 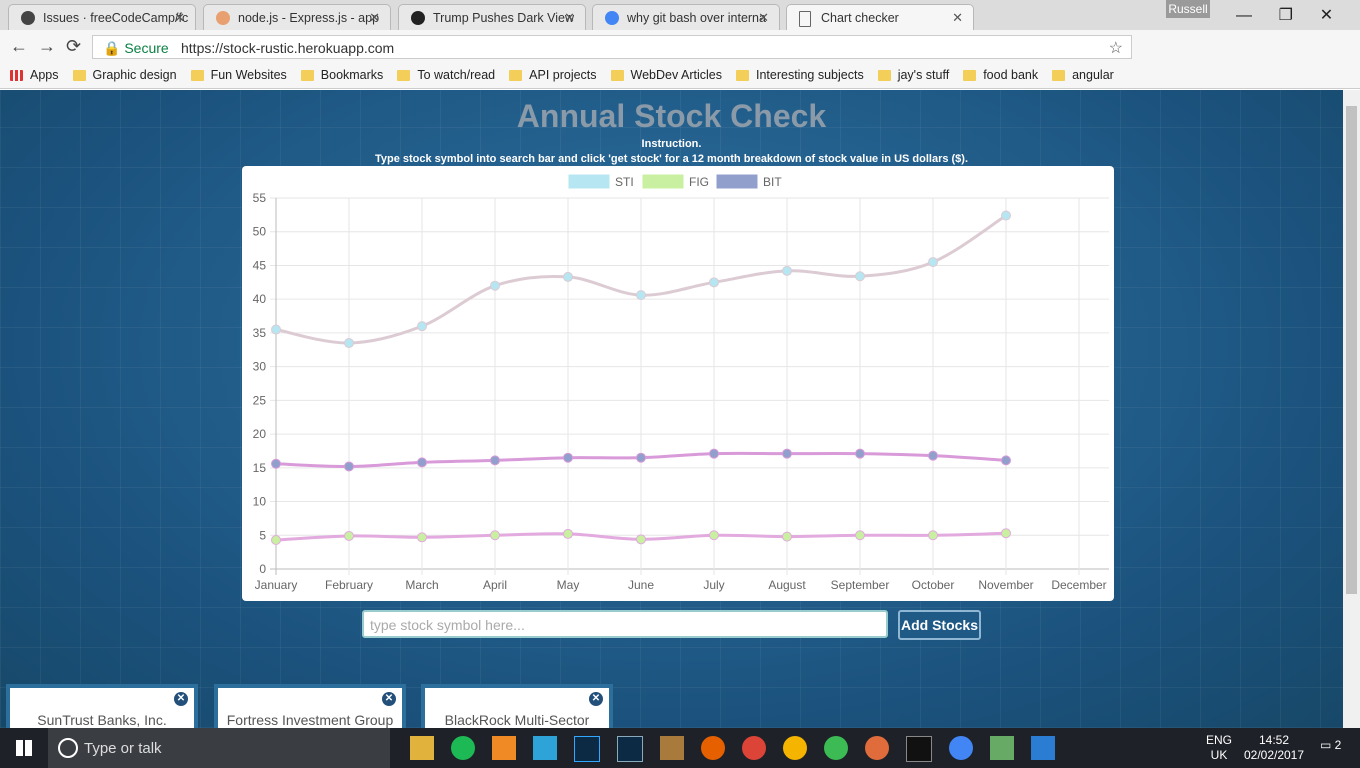 What do you see at coordinates (713, 585) in the screenshot?
I see `x-tick-label: July` at bounding box center [713, 585].